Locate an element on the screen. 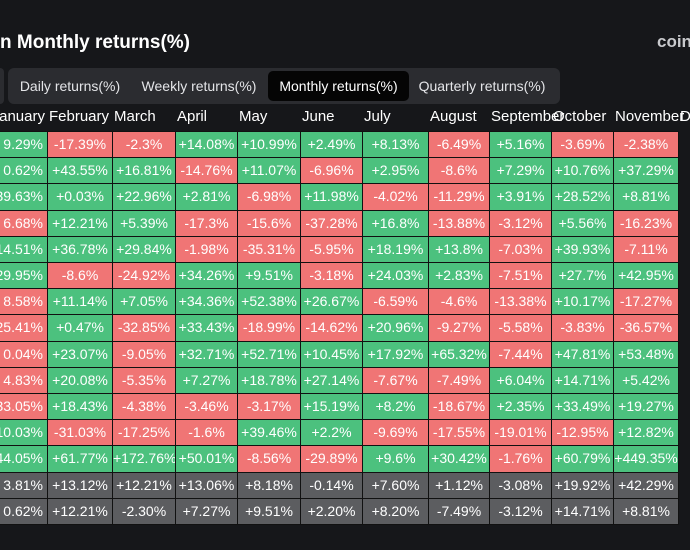 The width and height of the screenshot is (690, 550). return-cell: -17.3% is located at coordinates (206, 223).